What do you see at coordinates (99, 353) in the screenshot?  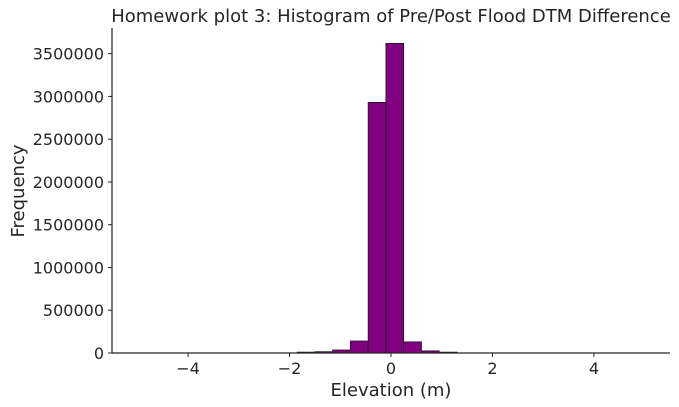 I see `y-tick-label: 0` at bounding box center [99, 353].